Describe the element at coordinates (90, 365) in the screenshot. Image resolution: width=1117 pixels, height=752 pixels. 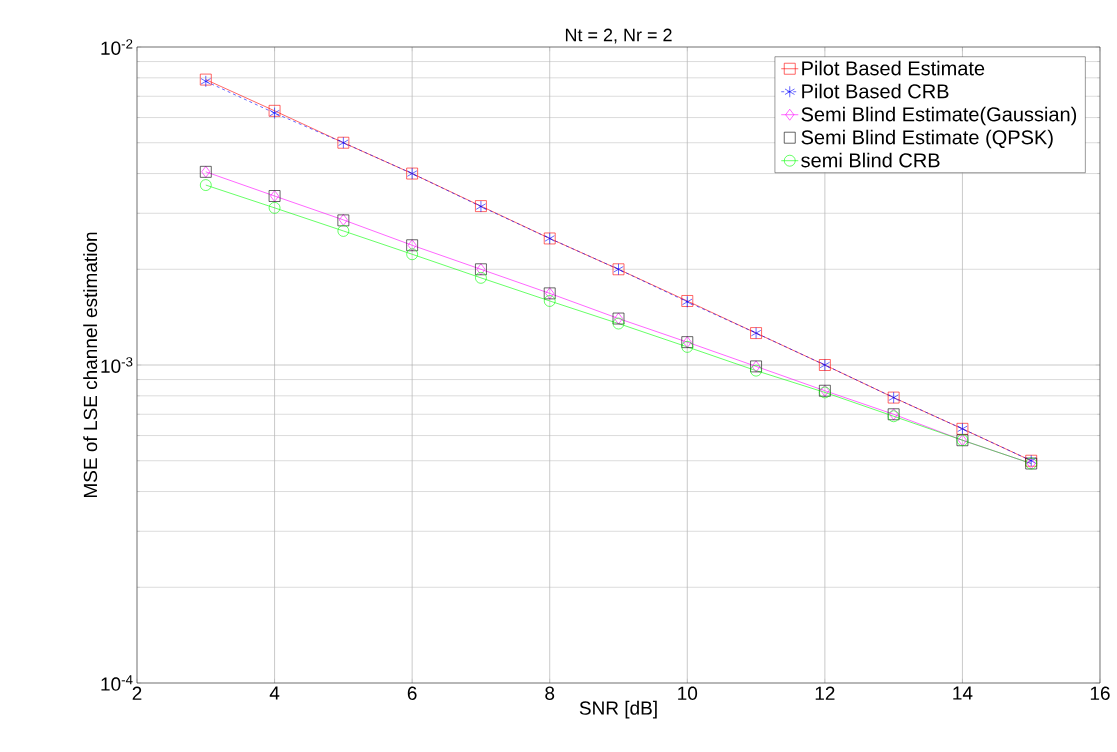
I see `y-axis-title: MSE of LSE channel estimation` at that location.